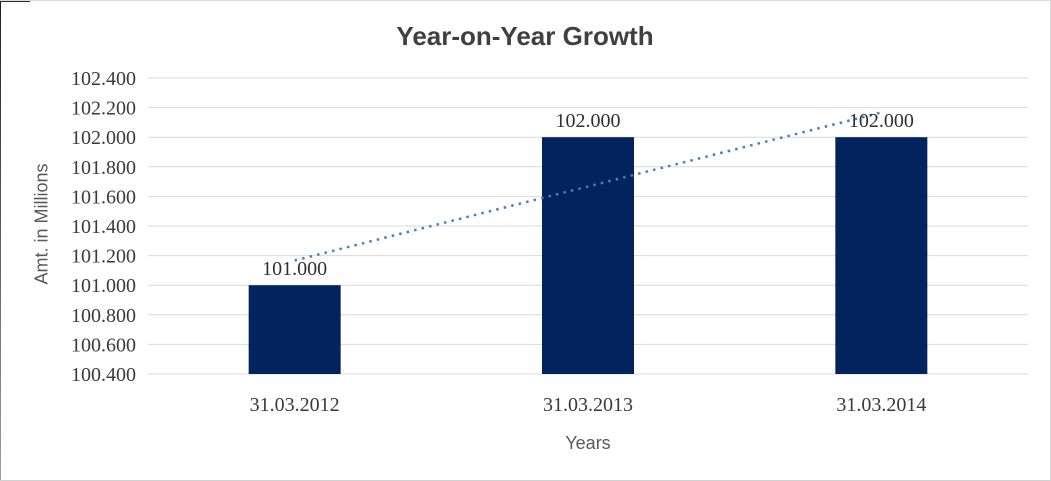 Image resolution: width=1051 pixels, height=481 pixels. What do you see at coordinates (525, 36) in the screenshot?
I see `chart-title: Year-on-Year Growth` at bounding box center [525, 36].